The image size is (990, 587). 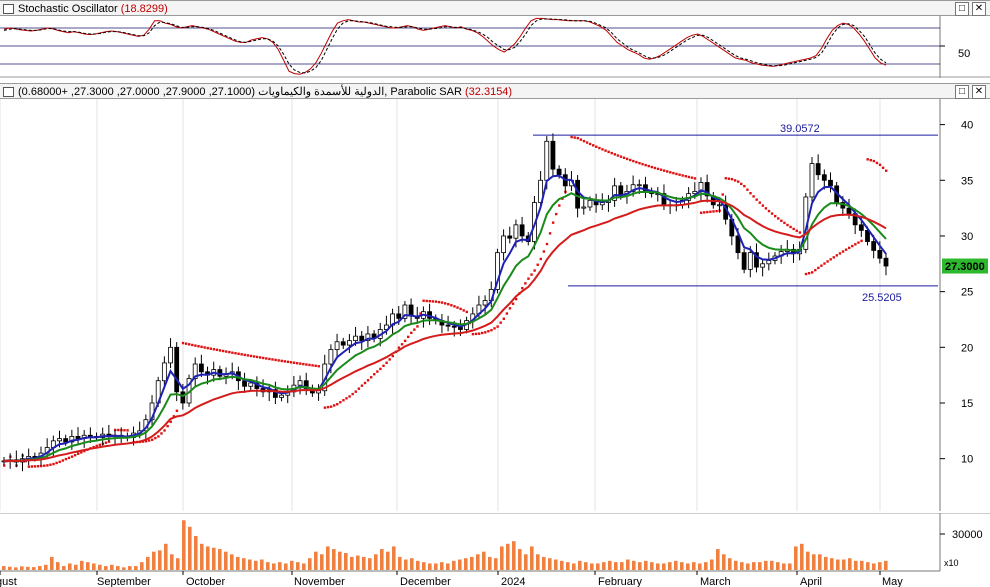 What do you see at coordinates (445, 46) in the screenshot?
I see `stochastic-k-line` at bounding box center [445, 46].